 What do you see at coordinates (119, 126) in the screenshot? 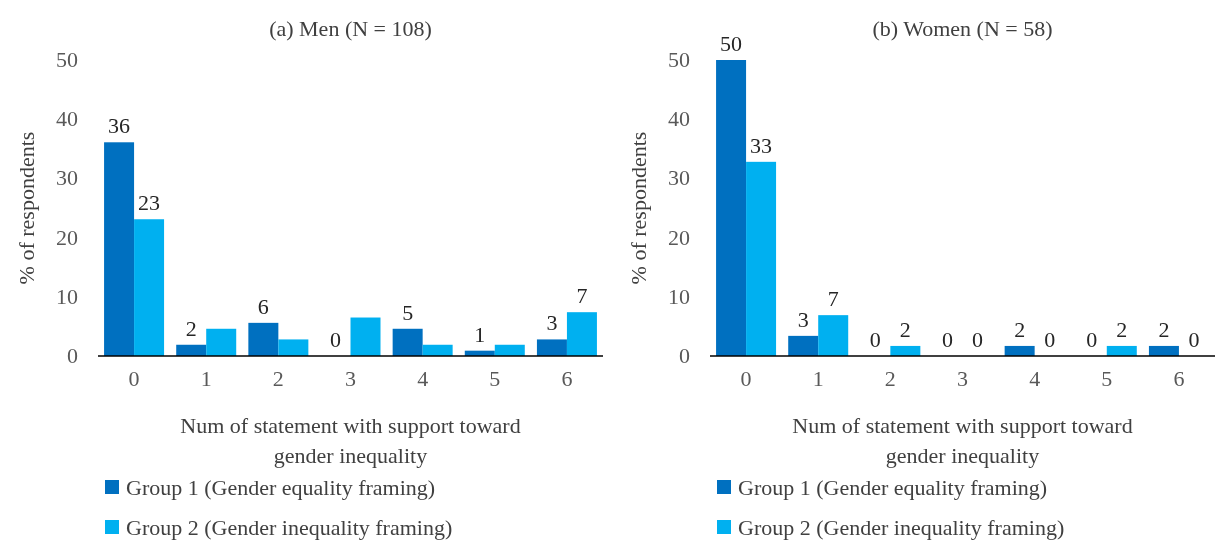
I see `data-label: 36` at bounding box center [119, 126].